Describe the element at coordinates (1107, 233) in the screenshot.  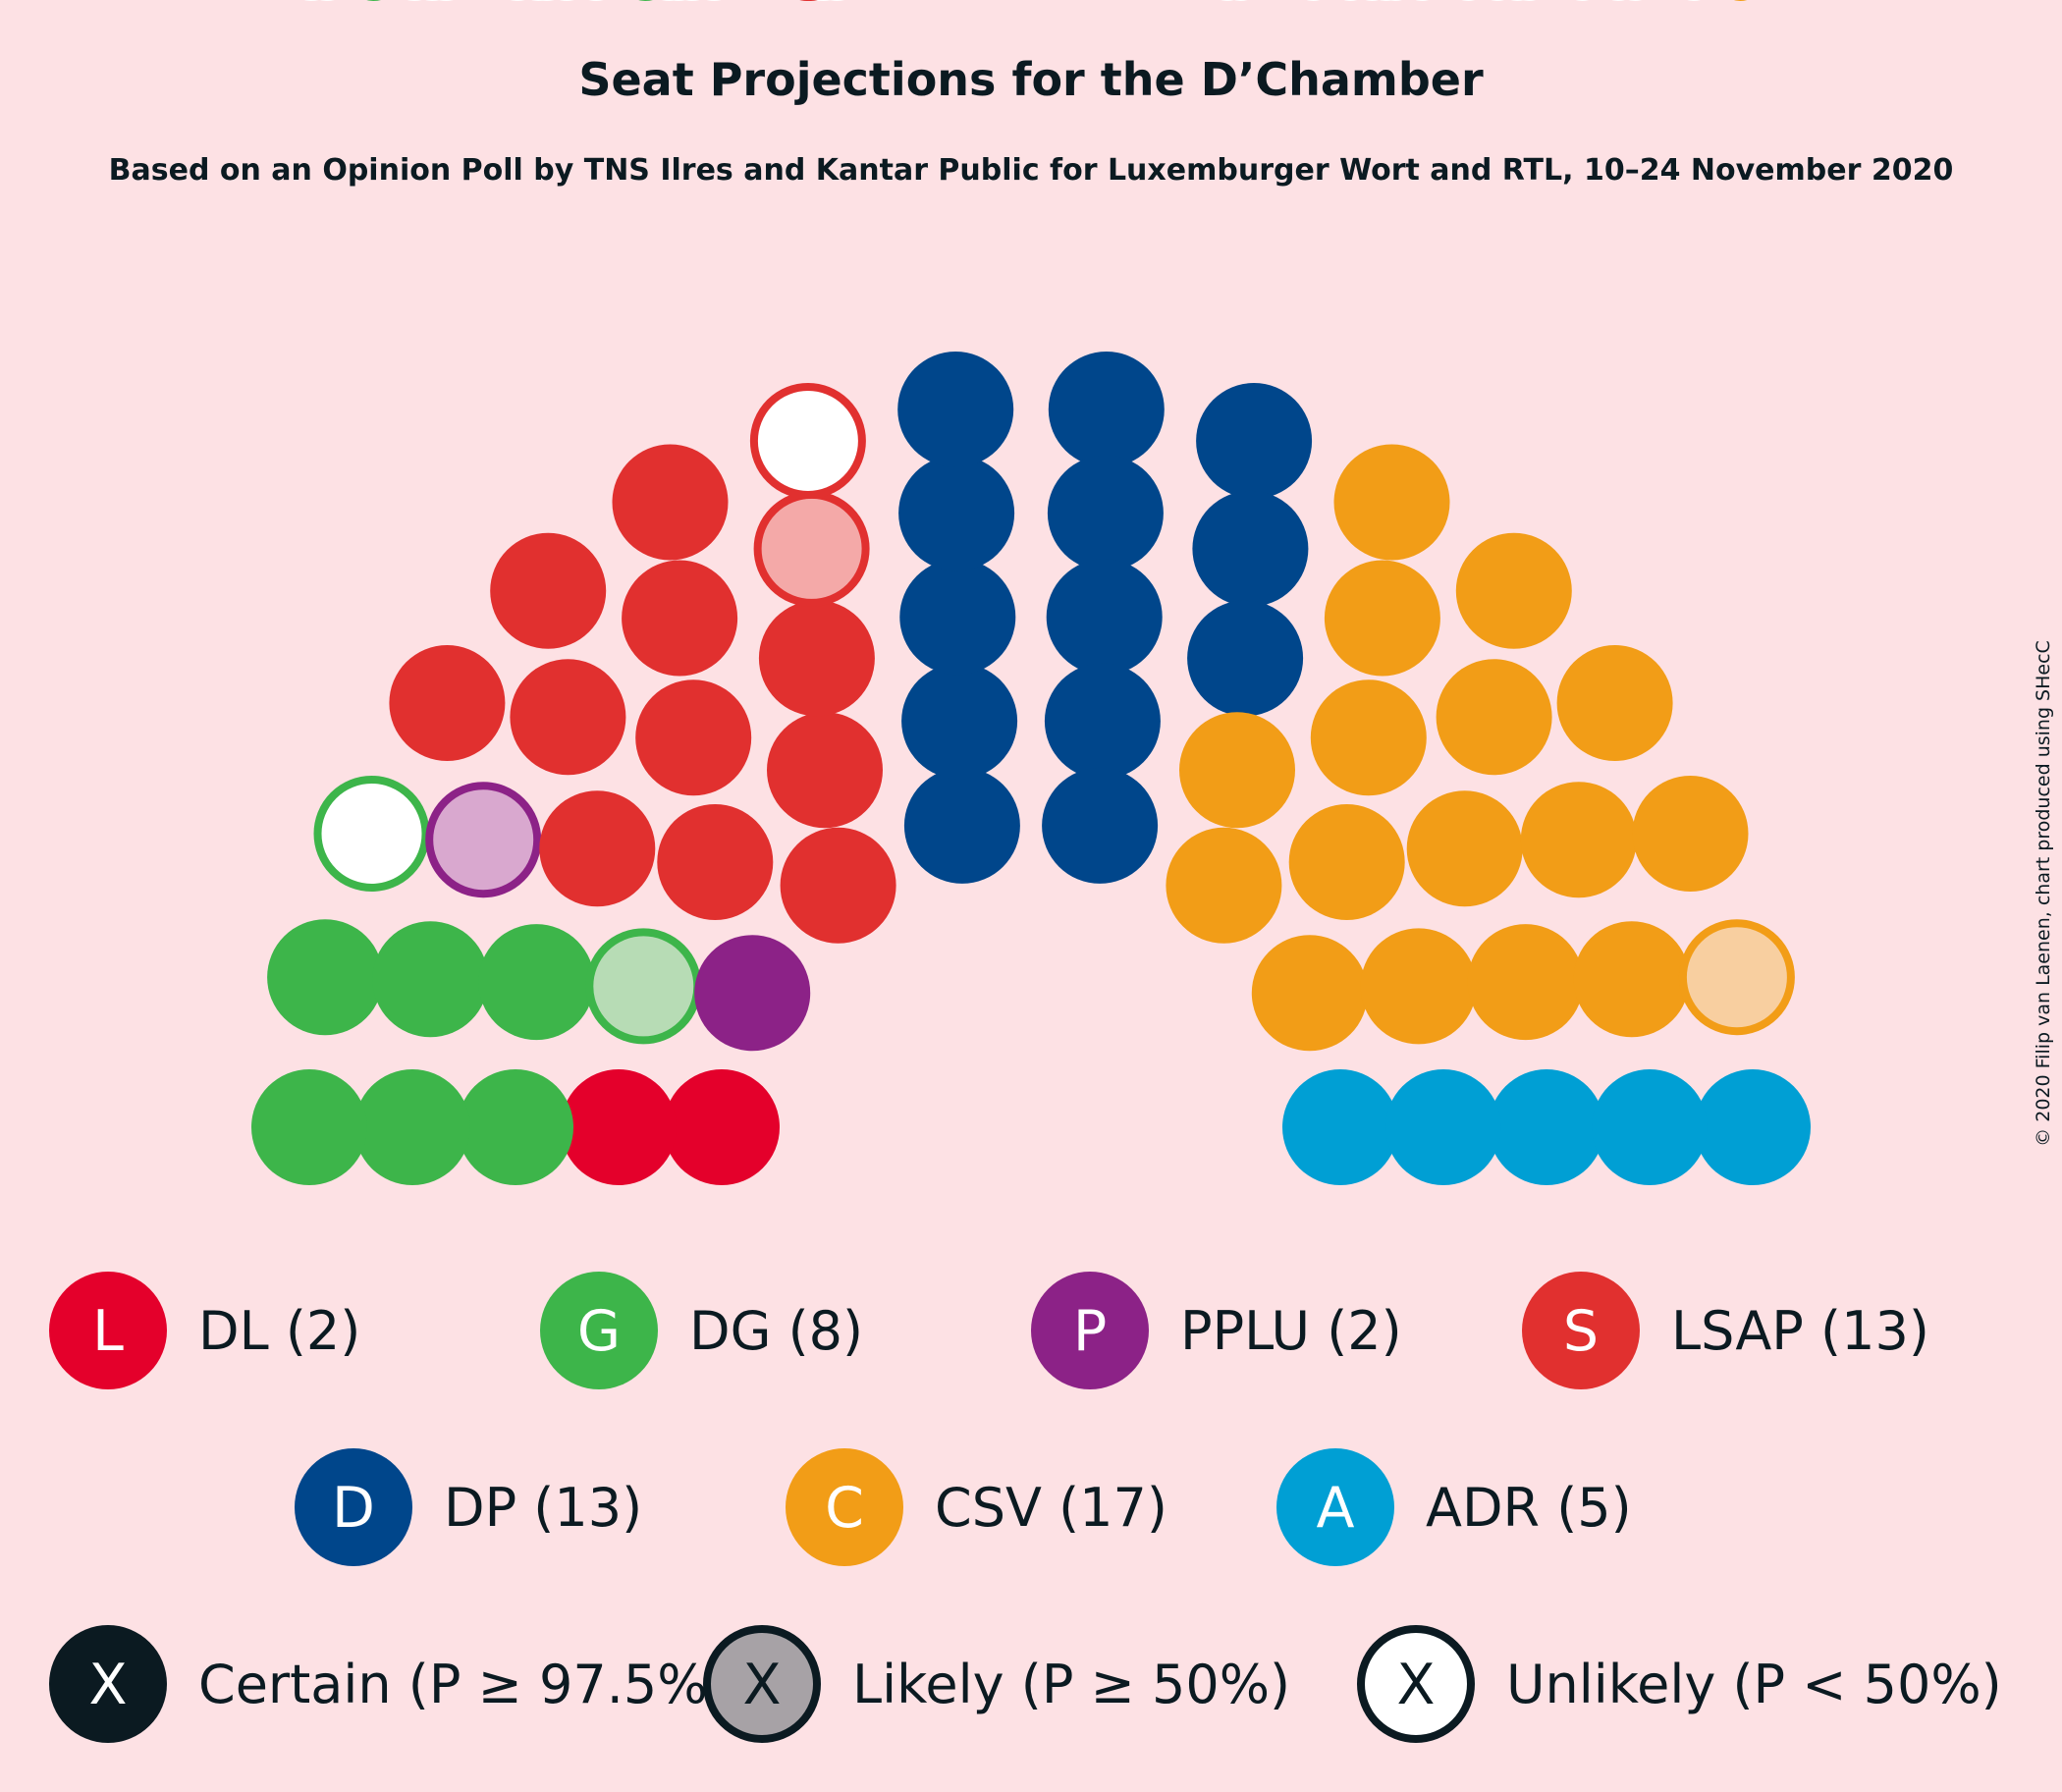
I see `seat-dp-31: D` at that location.